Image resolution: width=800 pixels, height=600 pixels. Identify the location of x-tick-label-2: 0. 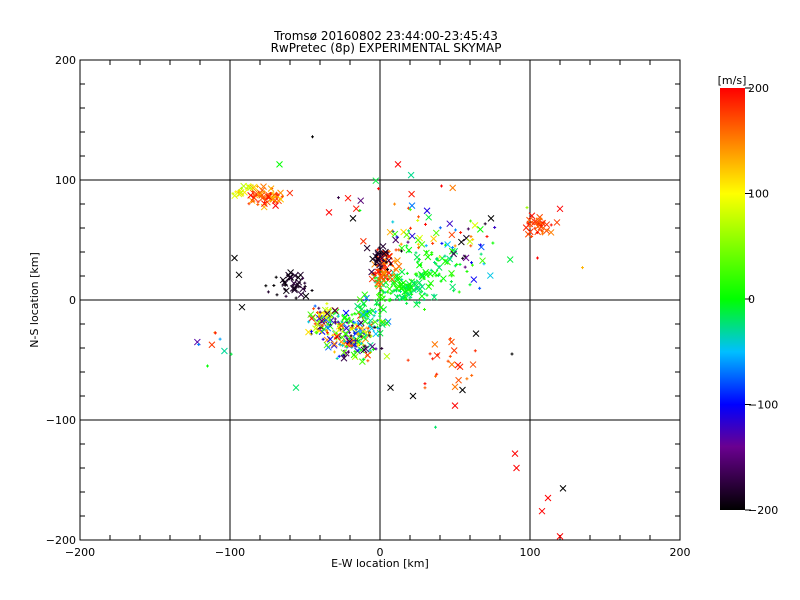
(380, 552).